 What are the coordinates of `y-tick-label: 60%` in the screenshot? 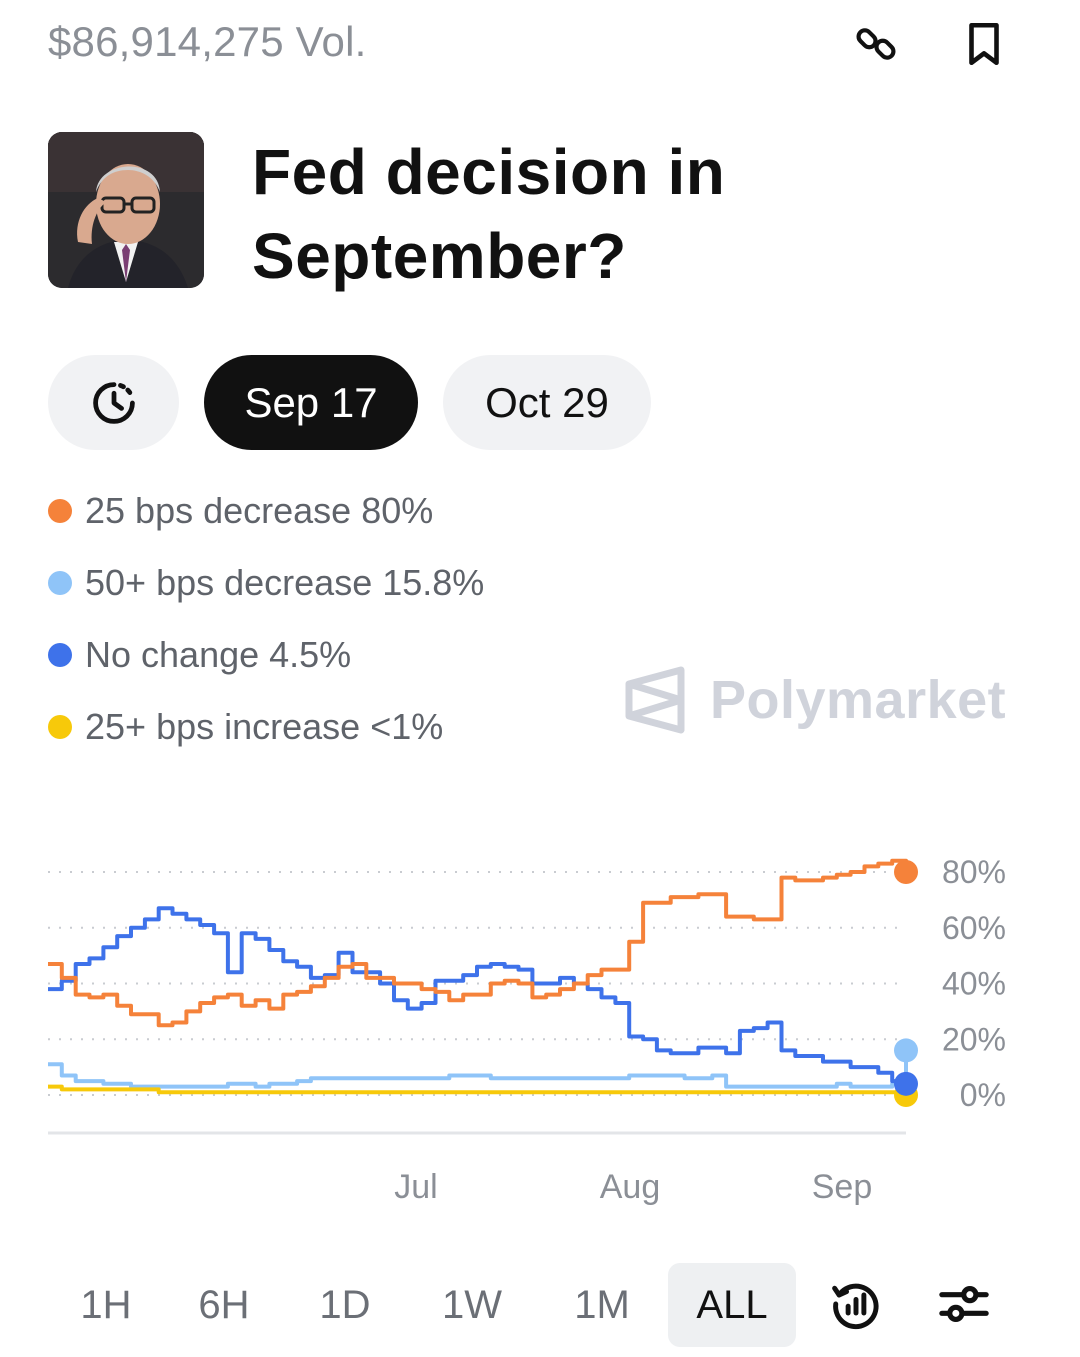 It's located at (974, 928).